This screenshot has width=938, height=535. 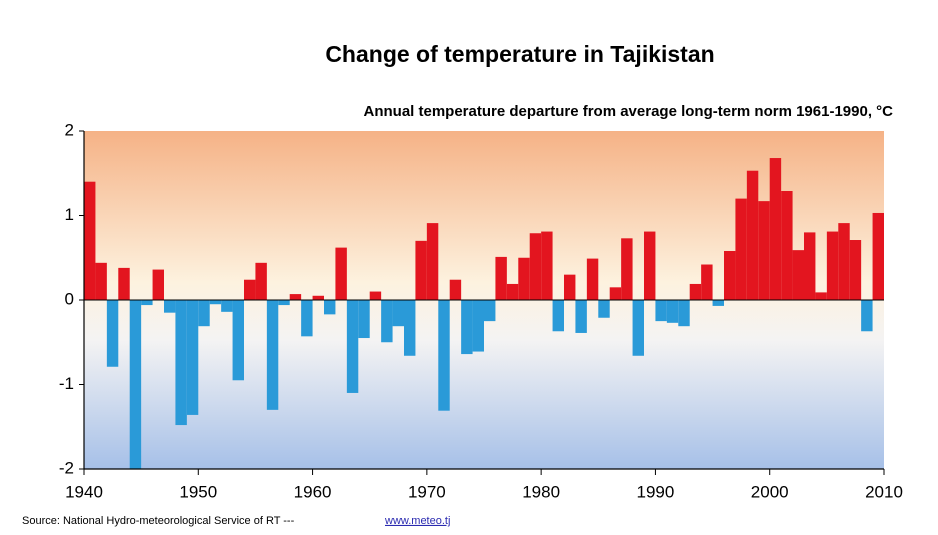 I want to click on x-tick-label: 1950, so click(x=198, y=491).